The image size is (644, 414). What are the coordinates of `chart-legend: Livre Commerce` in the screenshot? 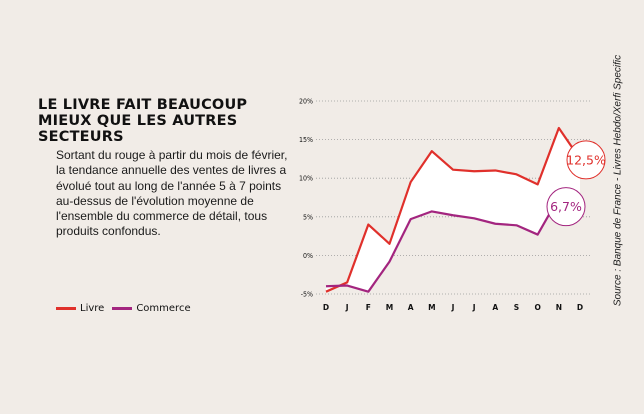 It's located at (123, 308).